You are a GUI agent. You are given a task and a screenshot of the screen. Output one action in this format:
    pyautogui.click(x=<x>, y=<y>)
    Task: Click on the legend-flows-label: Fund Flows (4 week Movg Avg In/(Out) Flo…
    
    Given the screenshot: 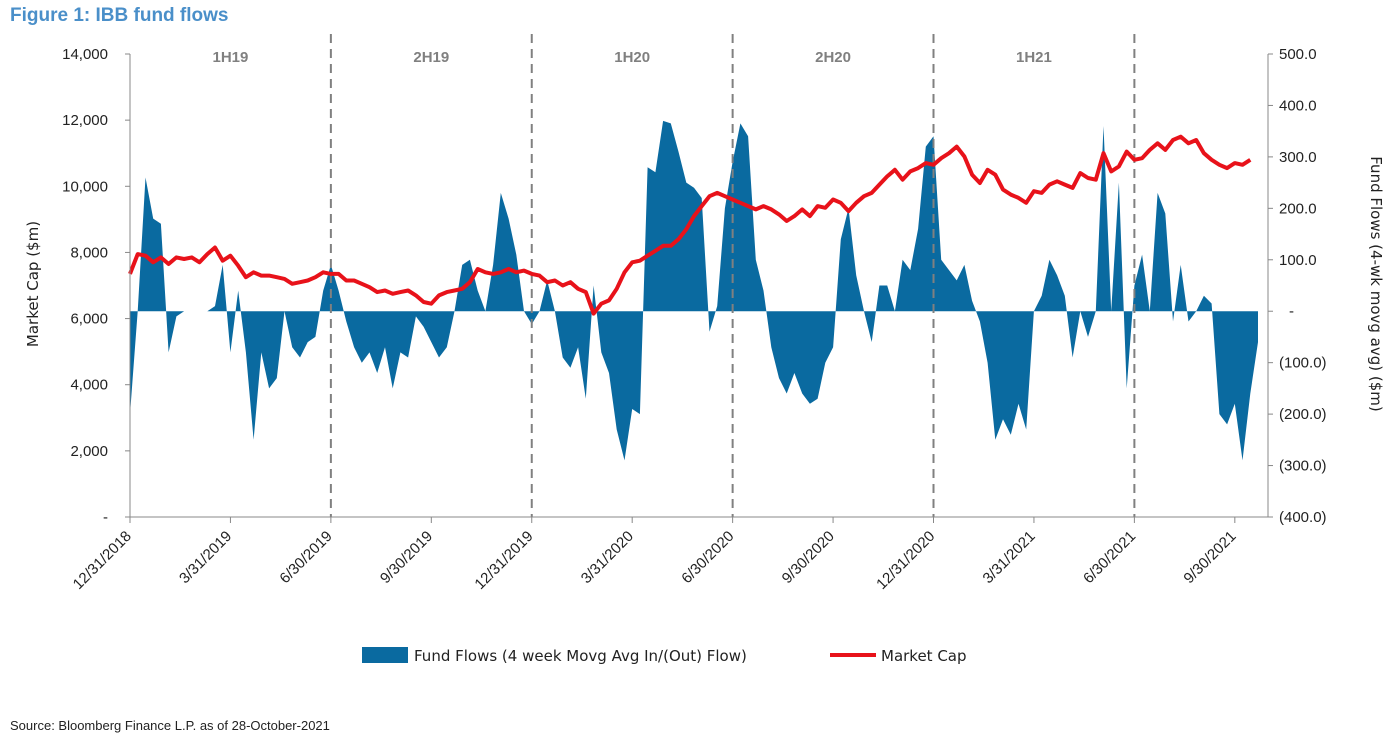 What is the action you would take?
    pyautogui.click(x=580, y=656)
    